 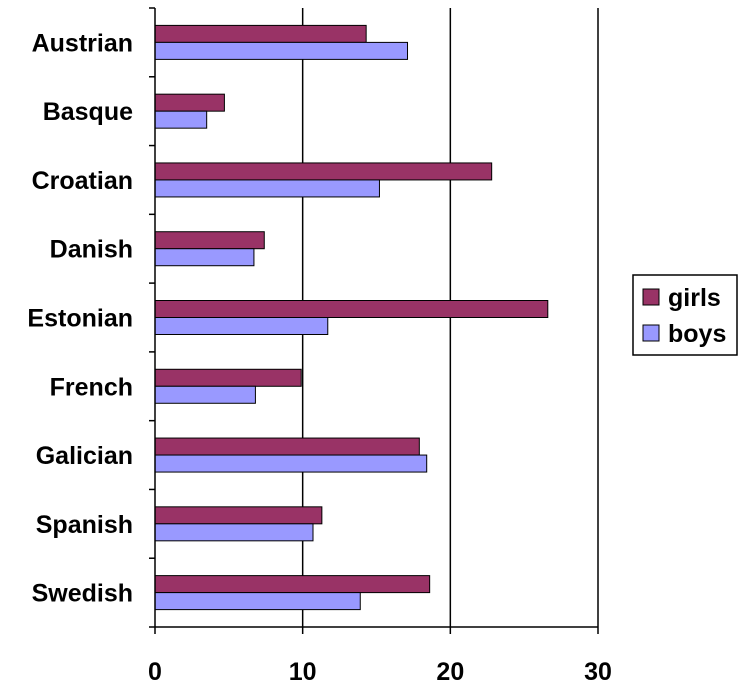 What do you see at coordinates (241, 326) in the screenshot?
I see `bar-boys-estonian` at bounding box center [241, 326].